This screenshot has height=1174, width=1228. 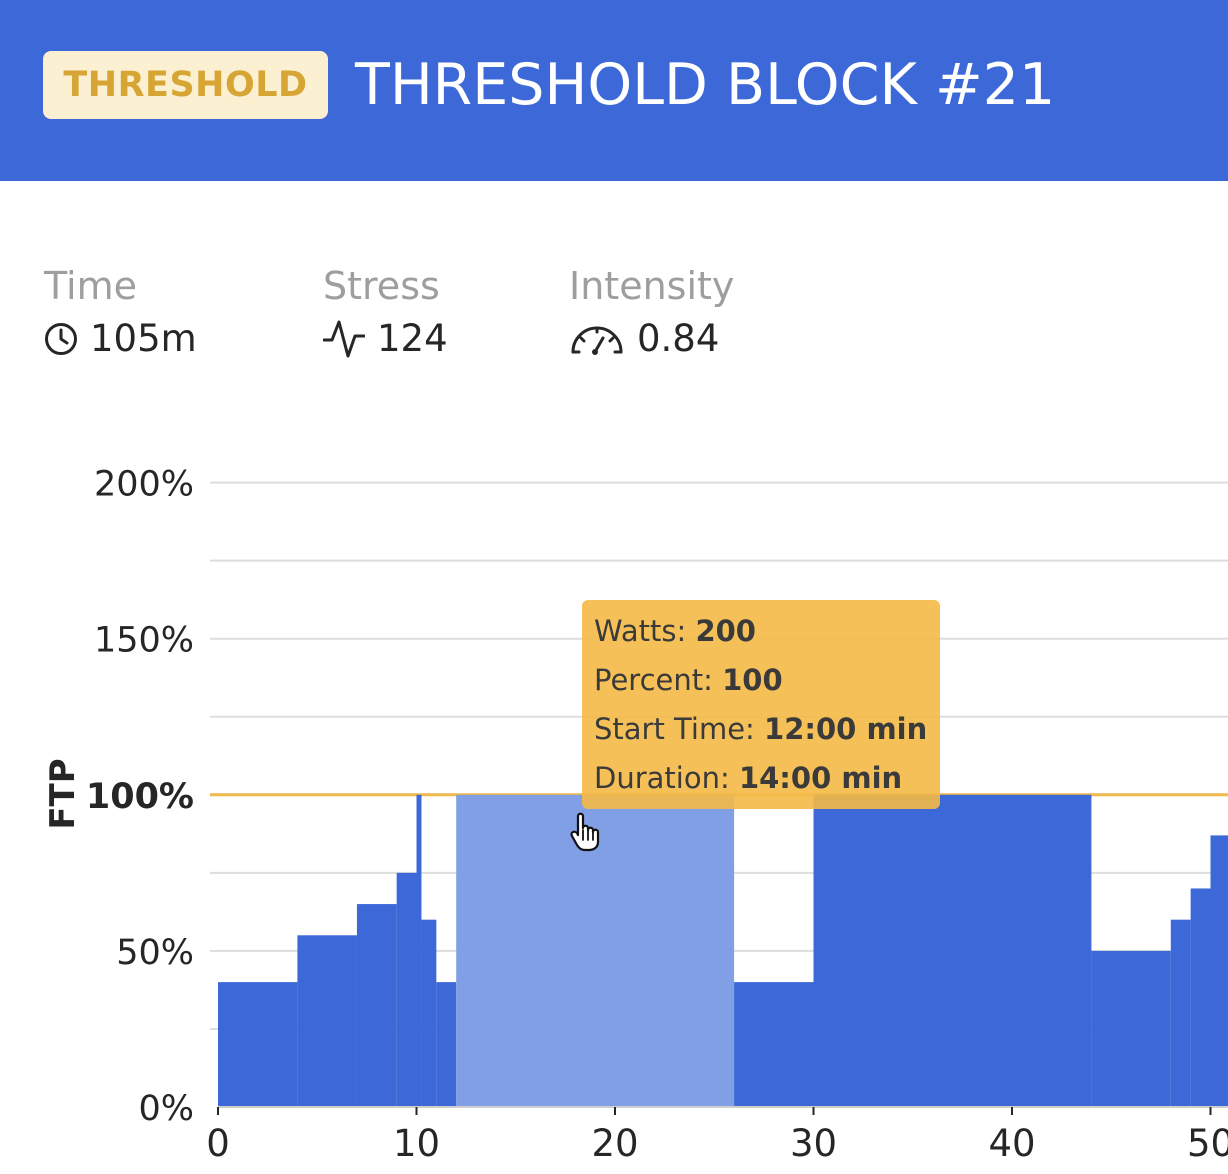 I want to click on stat-stress: Stress 124, so click(x=385, y=312).